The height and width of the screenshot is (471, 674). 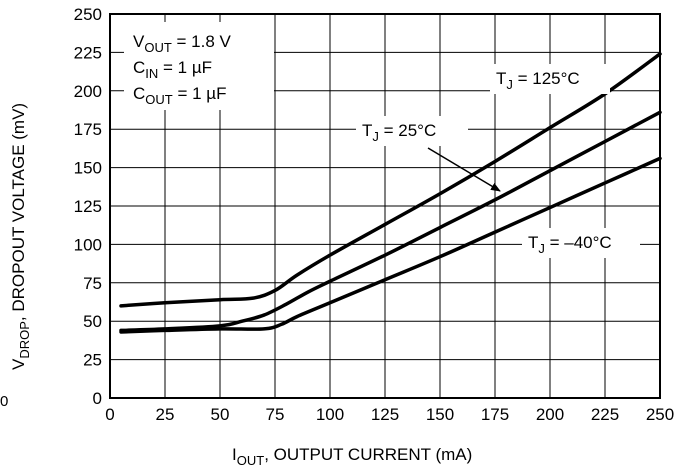 I want to click on y-tick-label: 125, so click(x=88, y=206).